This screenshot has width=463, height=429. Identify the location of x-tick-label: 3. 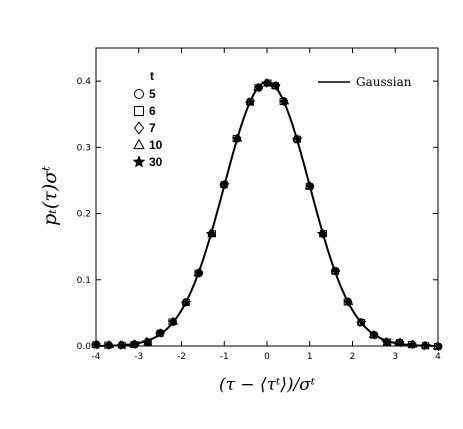
(395, 357).